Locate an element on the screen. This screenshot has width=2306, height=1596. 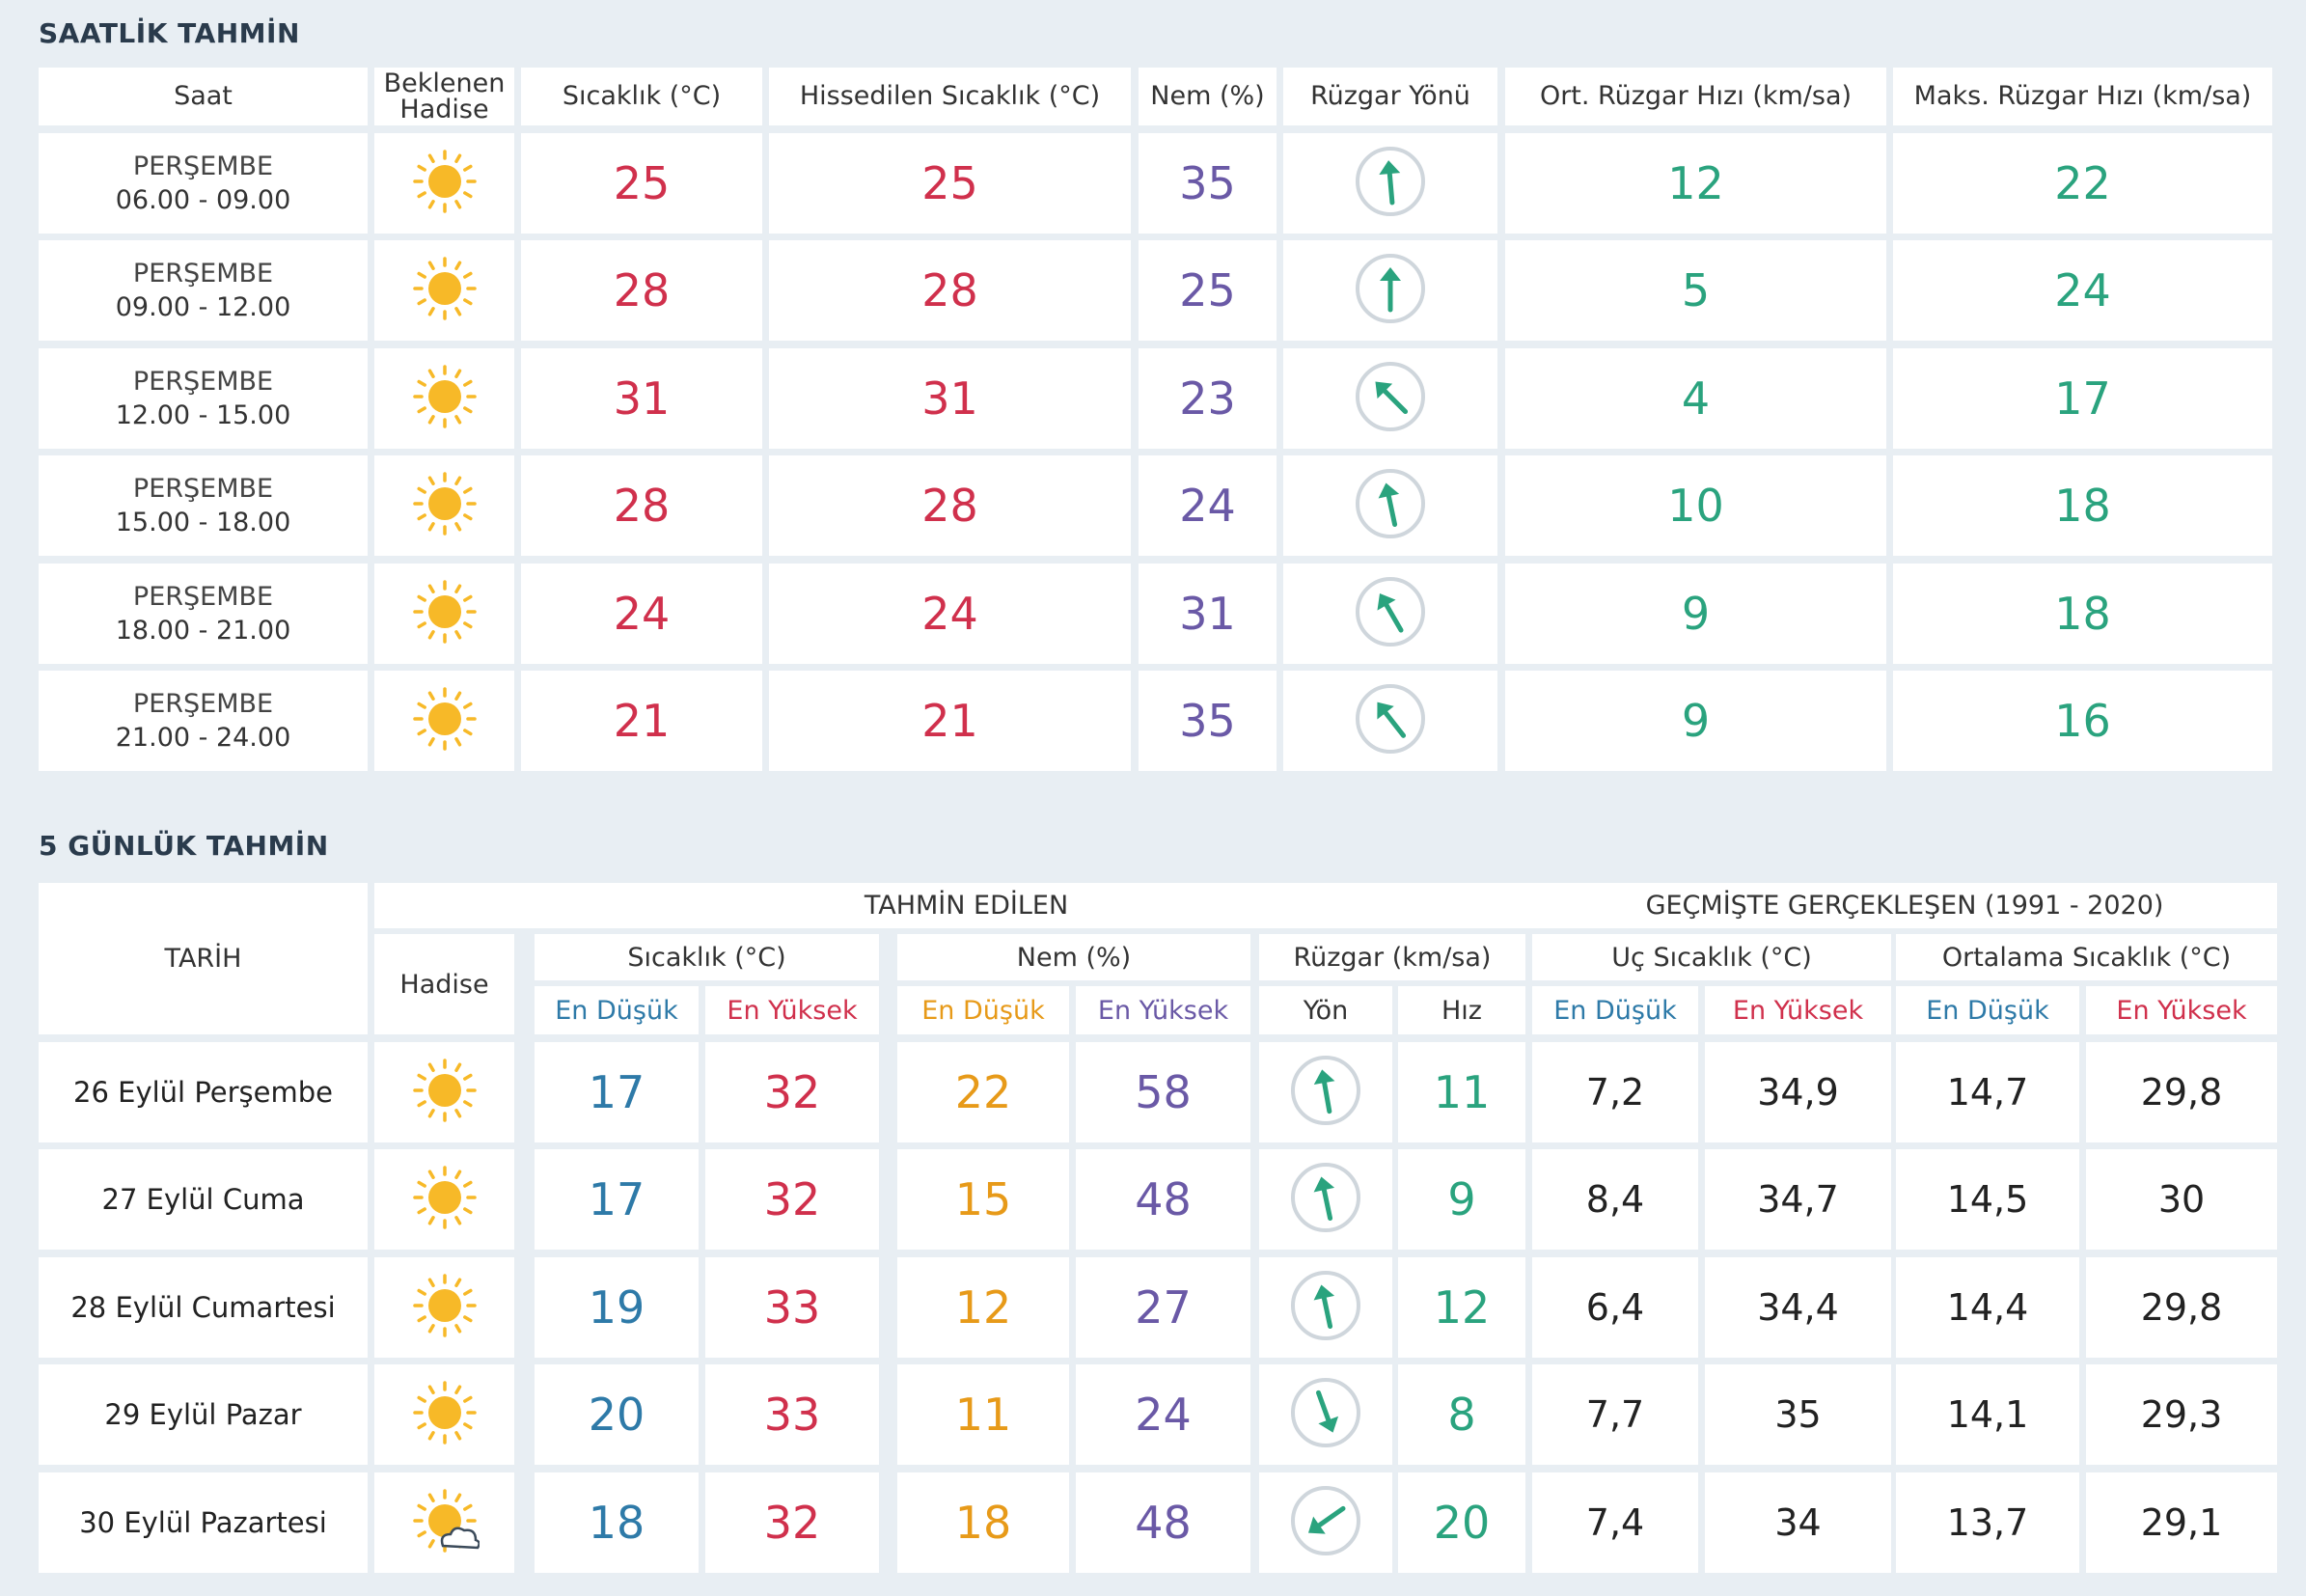
header-tahmin-edilen: TAHMİN EDİLEN is located at coordinates (966, 906).